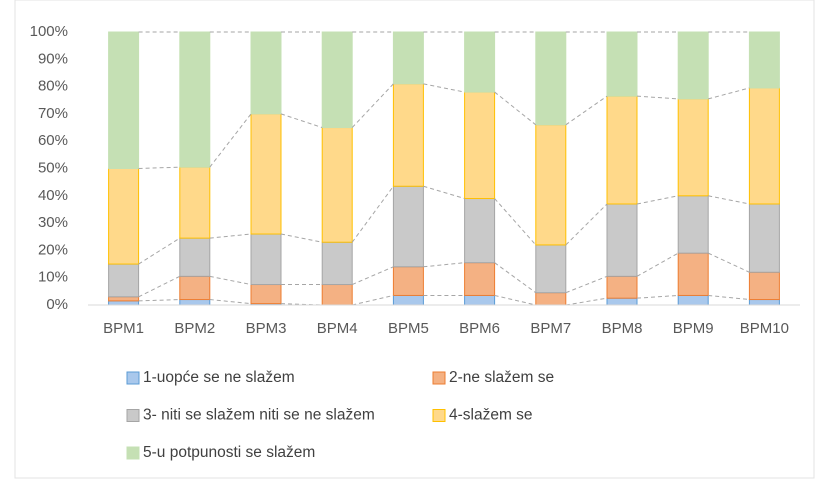 This screenshot has width=815, height=479. Describe the element at coordinates (53, 277) in the screenshot. I see `y-tick-label: 10%` at that location.